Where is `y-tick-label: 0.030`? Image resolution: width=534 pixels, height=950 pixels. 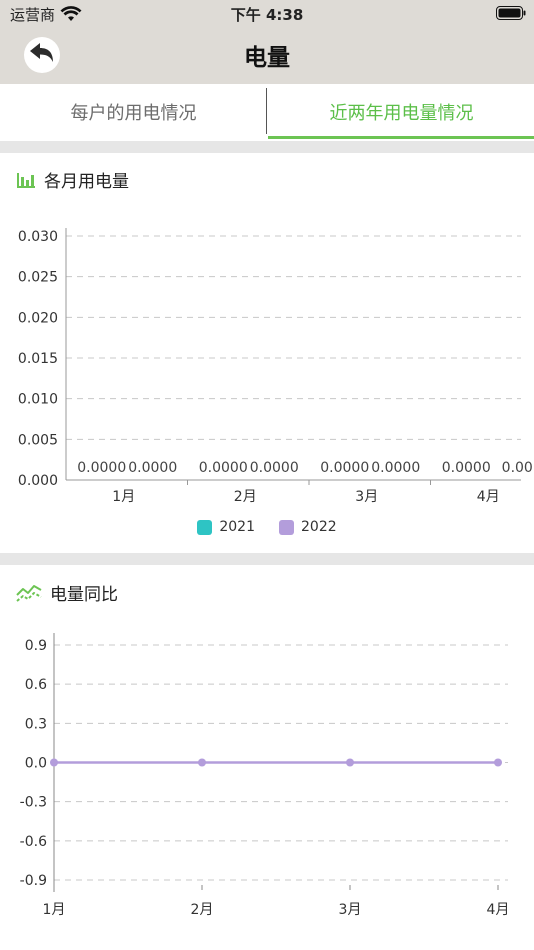 y-tick-label: 0.030 is located at coordinates (38, 237).